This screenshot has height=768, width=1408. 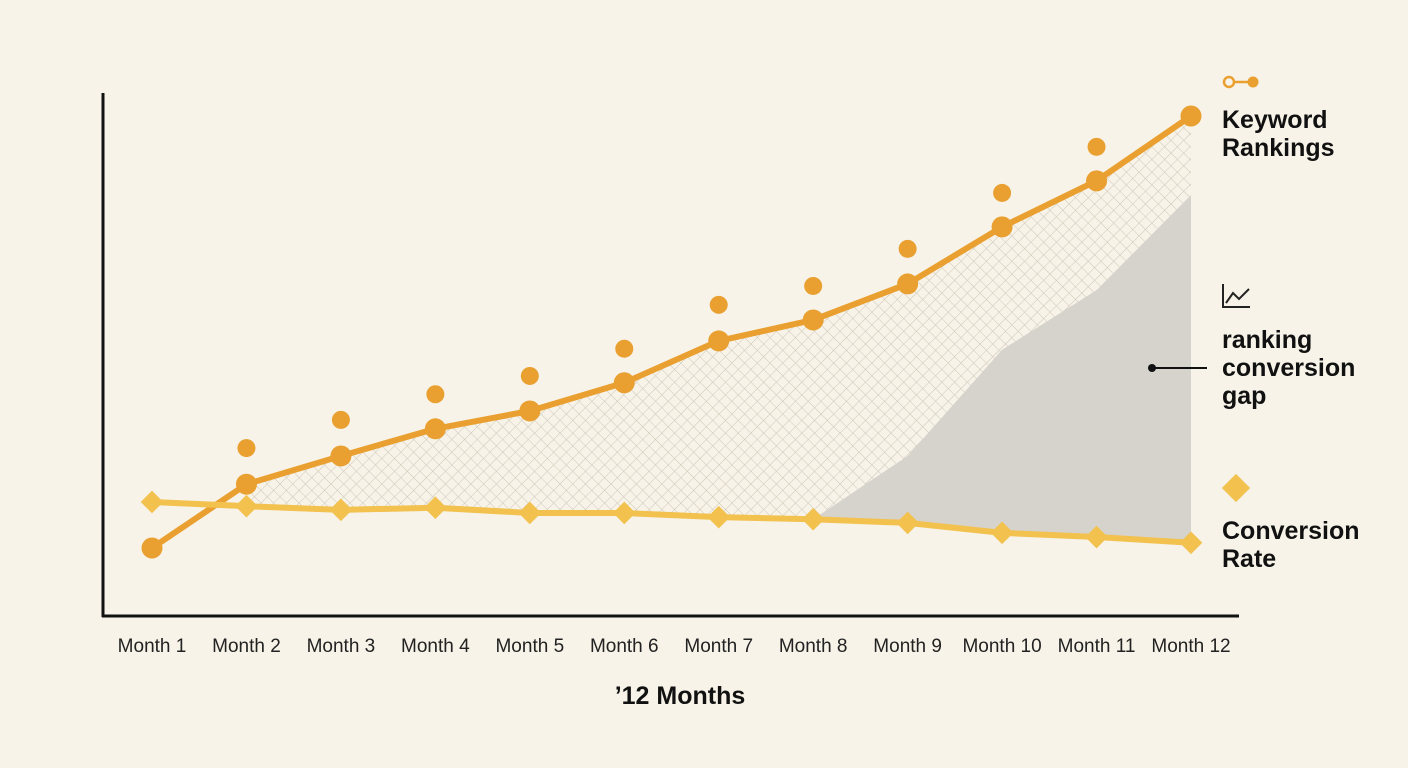 I want to click on x-tick-label: Month 6, so click(x=624, y=646).